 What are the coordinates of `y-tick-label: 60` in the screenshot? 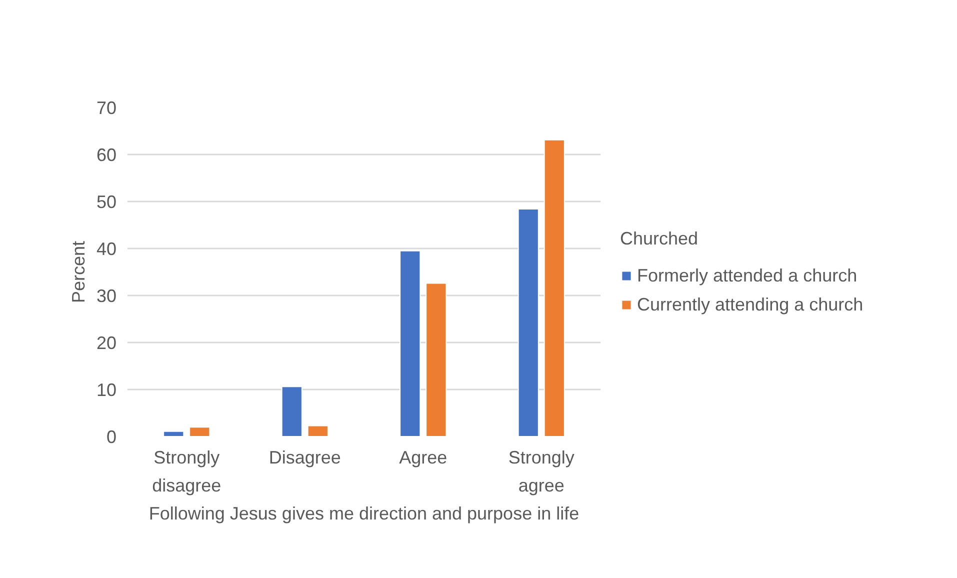 It's located at (106, 155).